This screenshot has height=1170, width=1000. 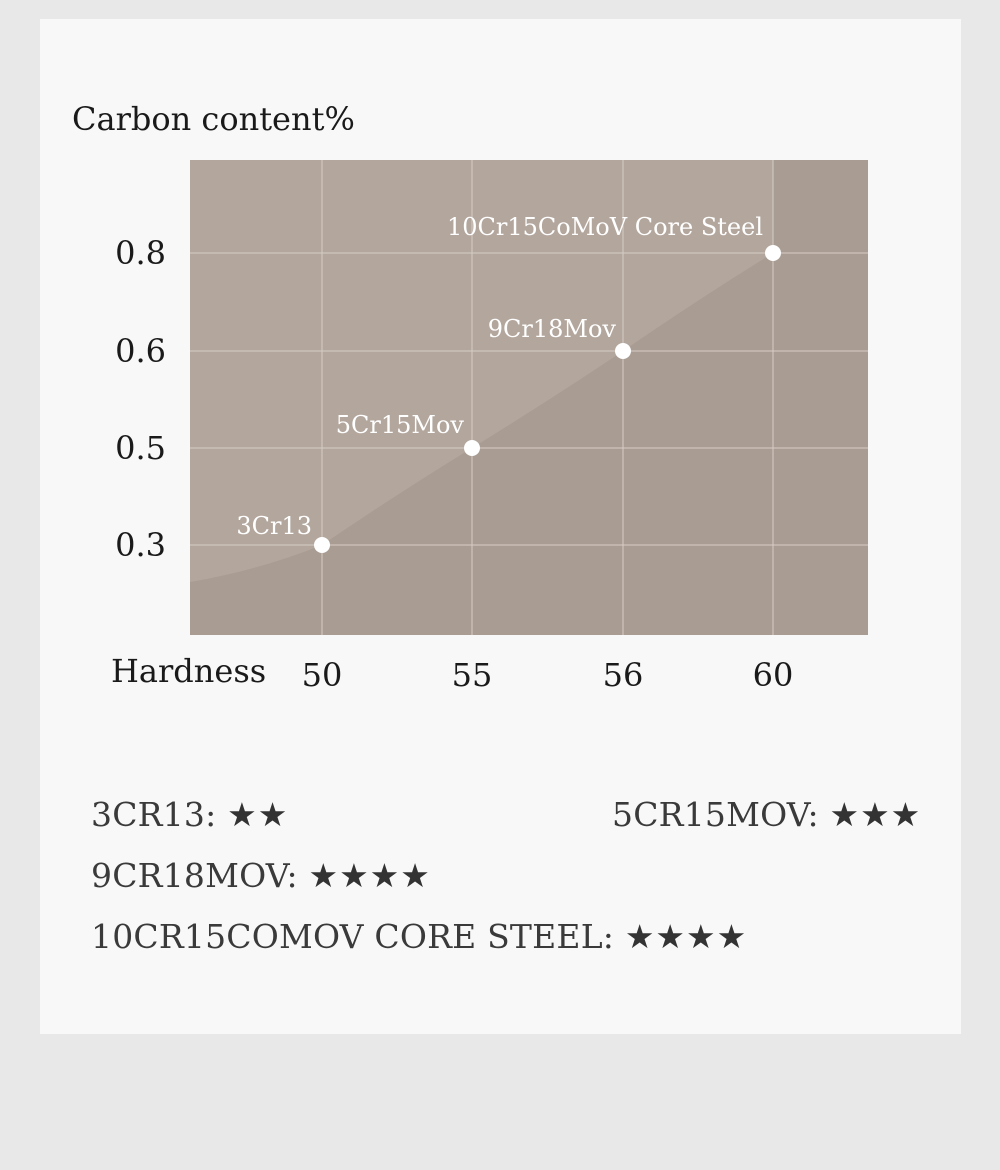 I want to click on point-label: 3Cr13, so click(x=274, y=526).